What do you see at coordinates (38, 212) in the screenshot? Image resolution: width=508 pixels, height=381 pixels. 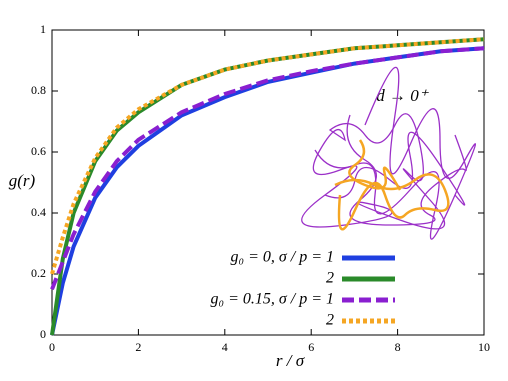 I see `y-tick-label: 0.4` at bounding box center [38, 212].